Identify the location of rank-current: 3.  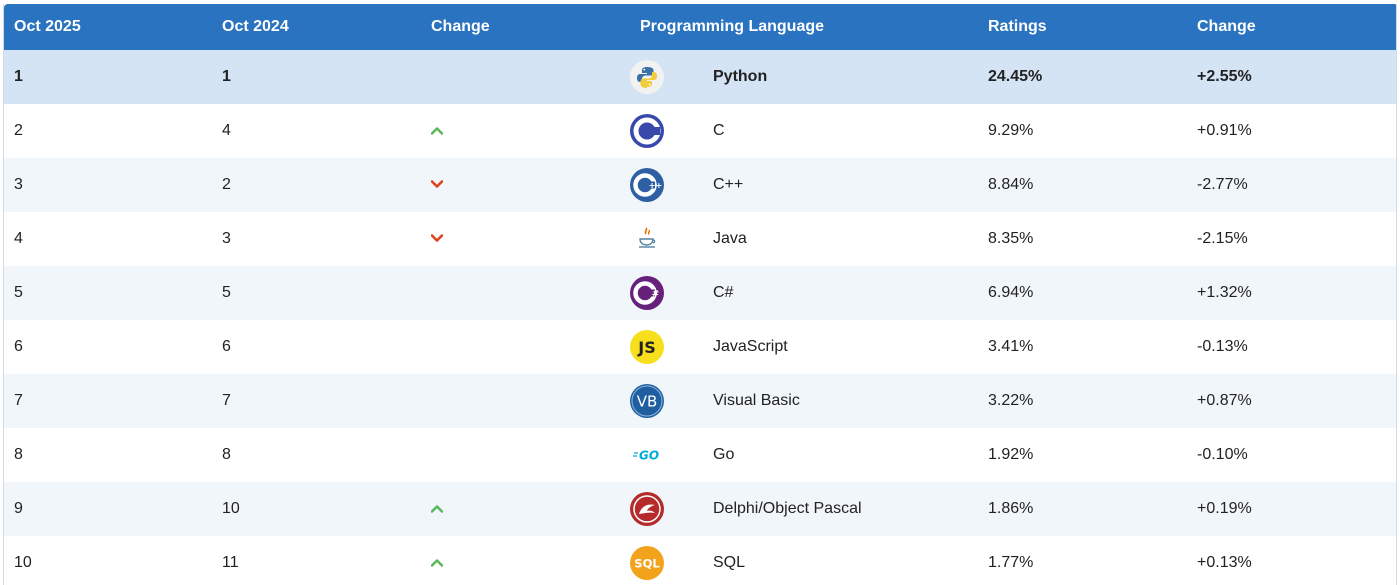
(108, 185).